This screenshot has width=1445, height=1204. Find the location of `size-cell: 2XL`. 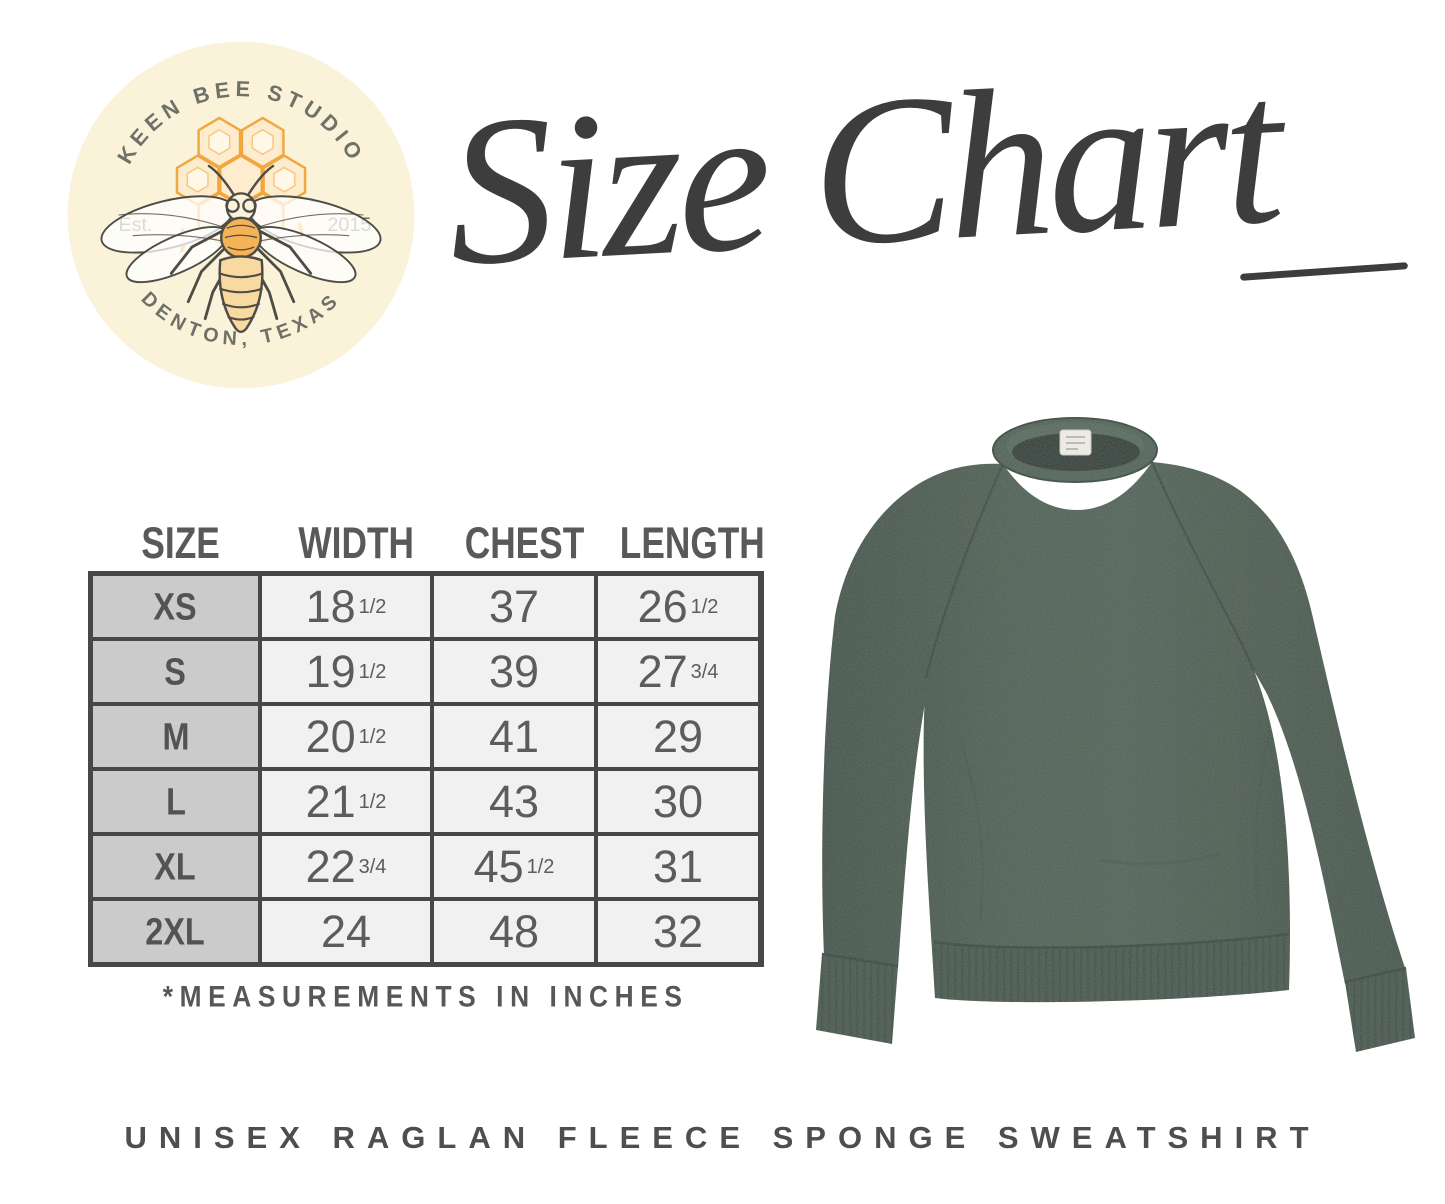

size-cell: 2XL is located at coordinates (175, 931).